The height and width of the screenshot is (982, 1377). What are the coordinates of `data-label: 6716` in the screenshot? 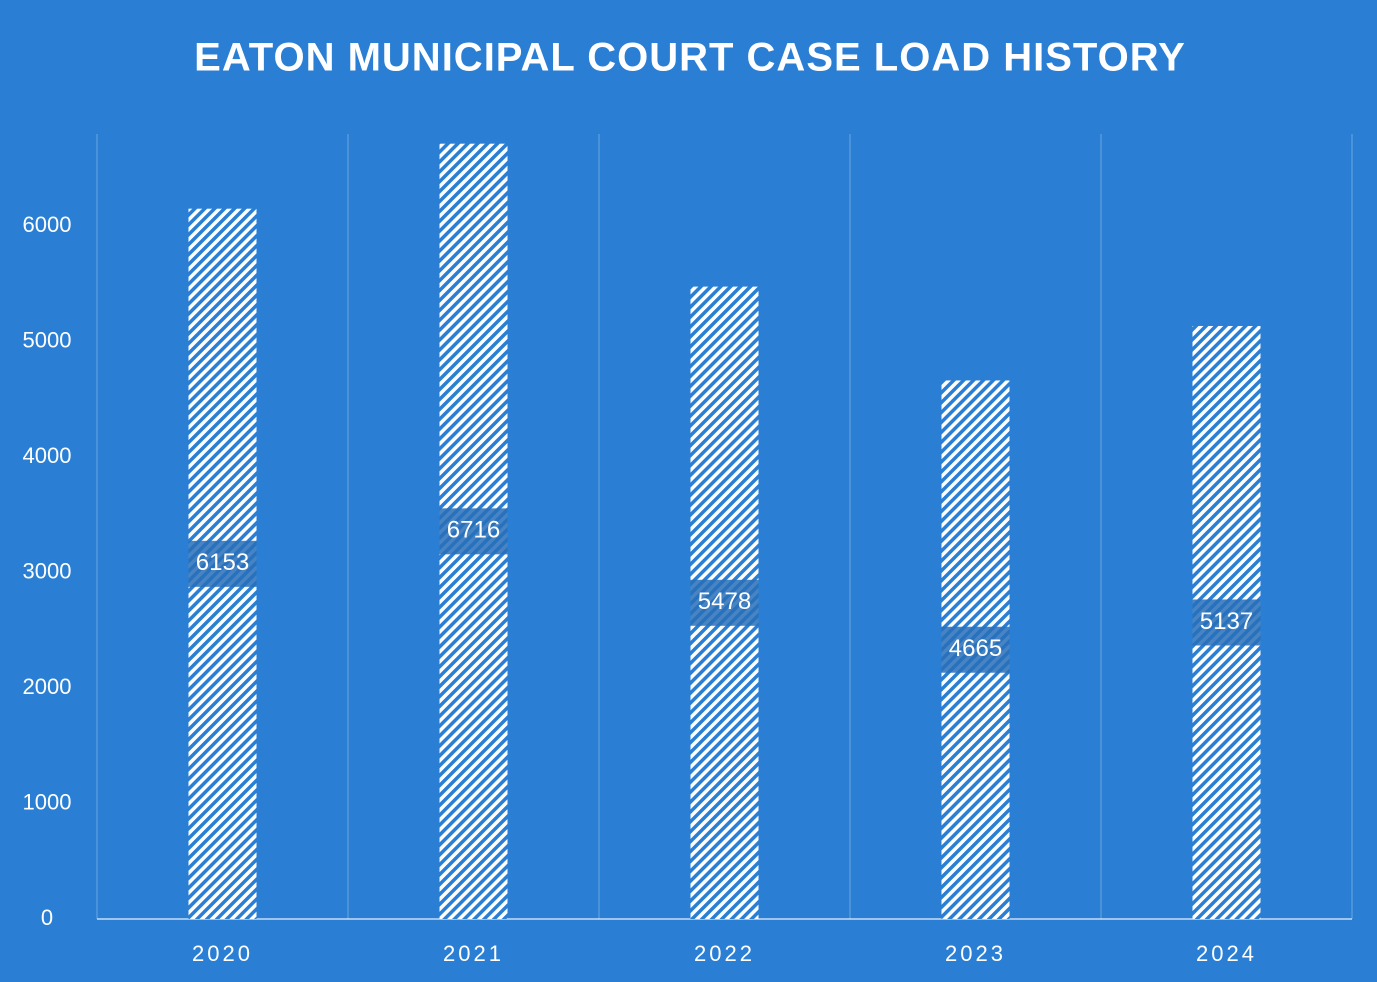 It's located at (473, 530).